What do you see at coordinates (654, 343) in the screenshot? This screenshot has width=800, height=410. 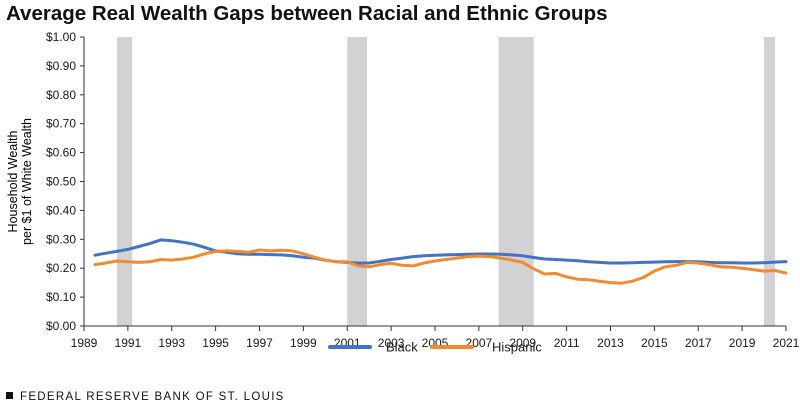 I see `x-tick-label: 2015` at bounding box center [654, 343].